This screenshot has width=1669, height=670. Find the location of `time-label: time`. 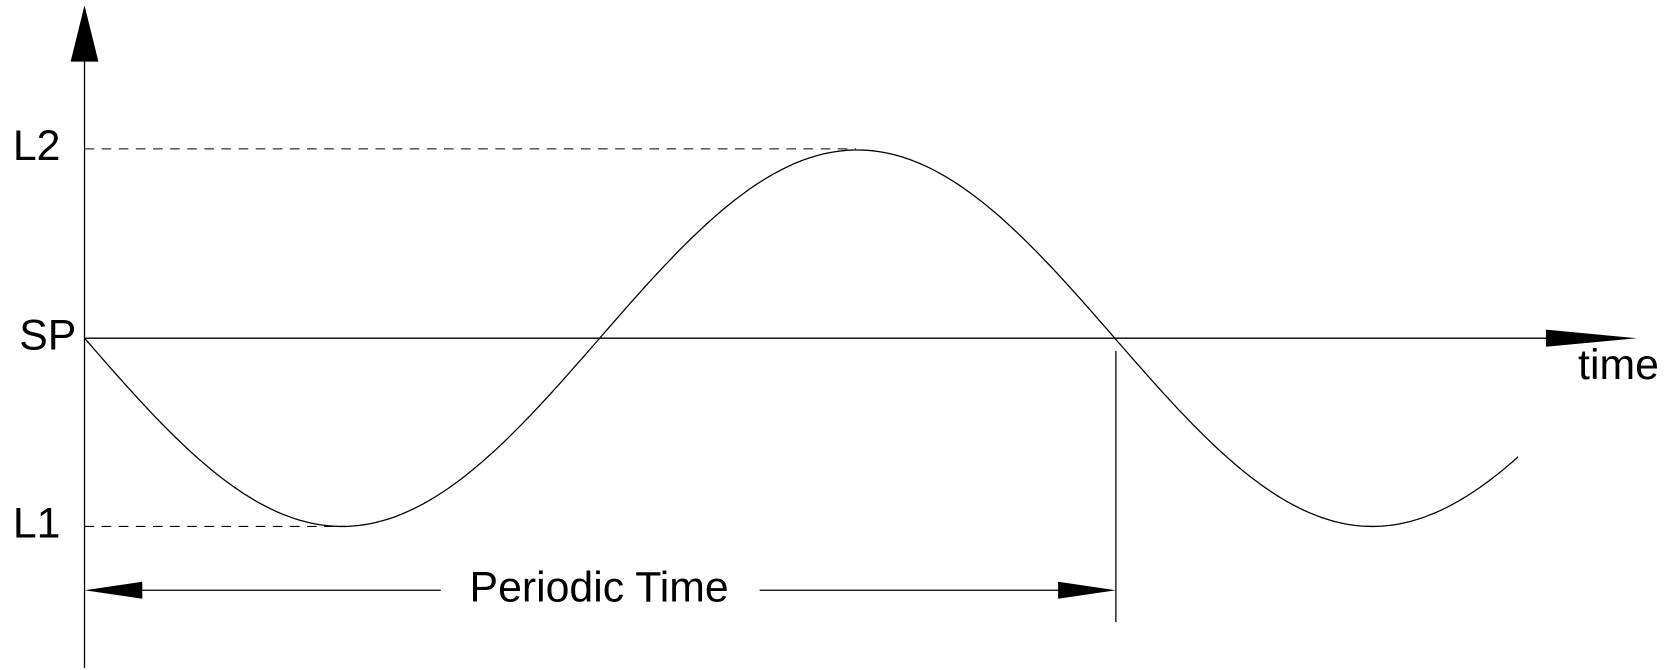

time-label: time is located at coordinates (1618, 365).